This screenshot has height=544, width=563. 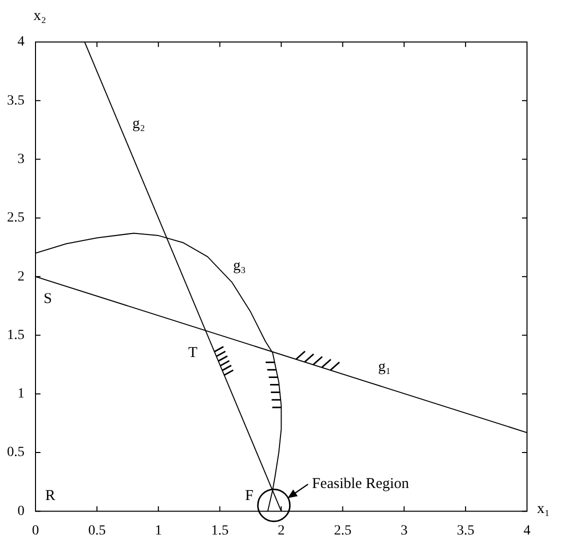 What do you see at coordinates (543, 509) in the screenshot?
I see `x-axis-title: x₁` at bounding box center [543, 509].